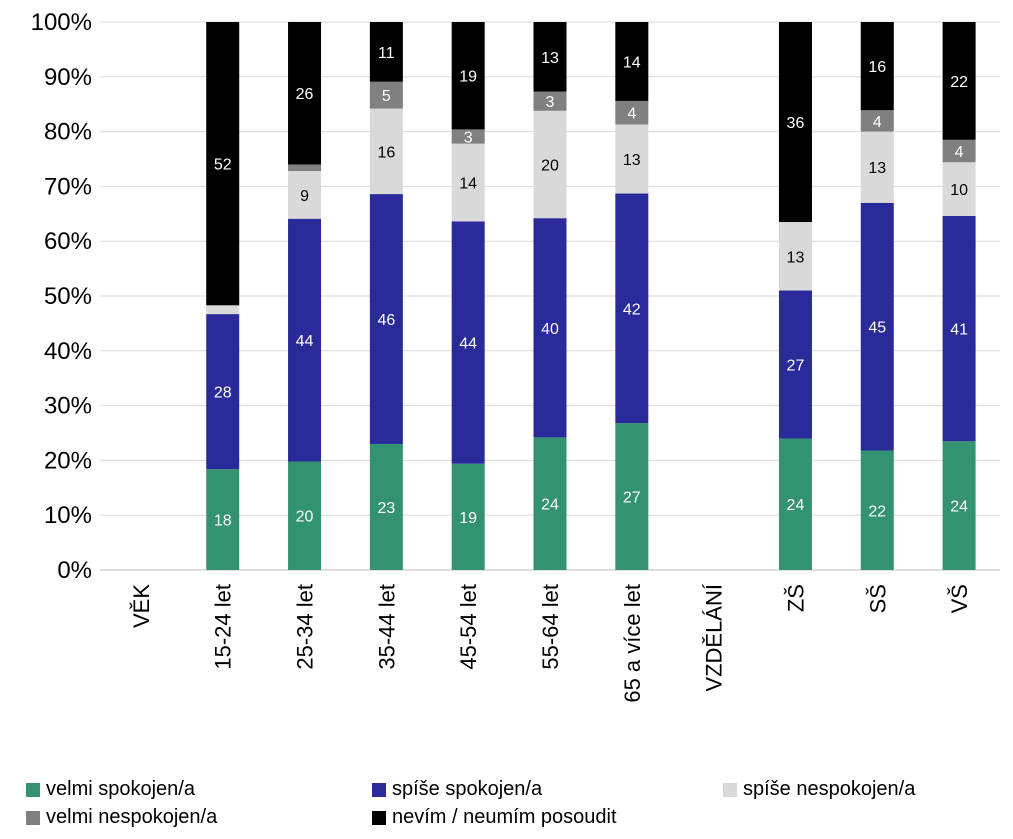  I want to click on y-tick-label: 0%, so click(74, 570).